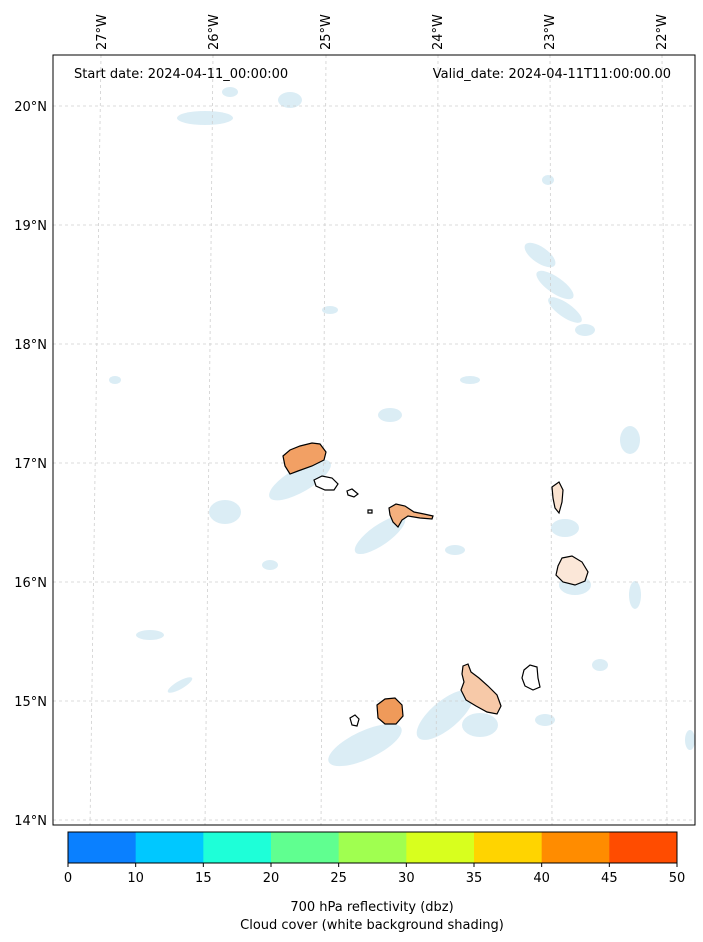  I want to click on colorbar-segments, so click(373, 847).